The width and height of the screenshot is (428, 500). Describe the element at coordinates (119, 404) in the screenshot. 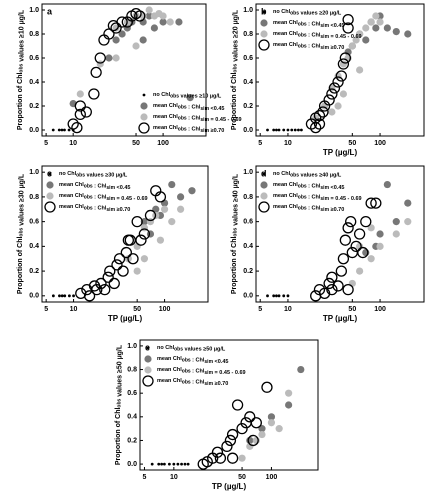

I see `y-axis-label: Proportion of Chlobs values ≥50 µg/L` at that location.